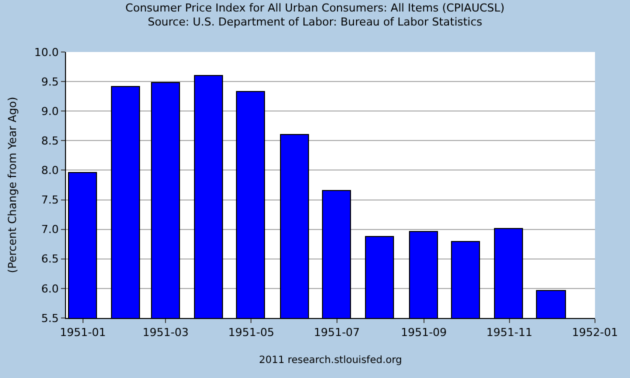 The image size is (630, 378). What do you see at coordinates (50, 111) in the screenshot?
I see `y-tick-label: 9.0` at bounding box center [50, 111].